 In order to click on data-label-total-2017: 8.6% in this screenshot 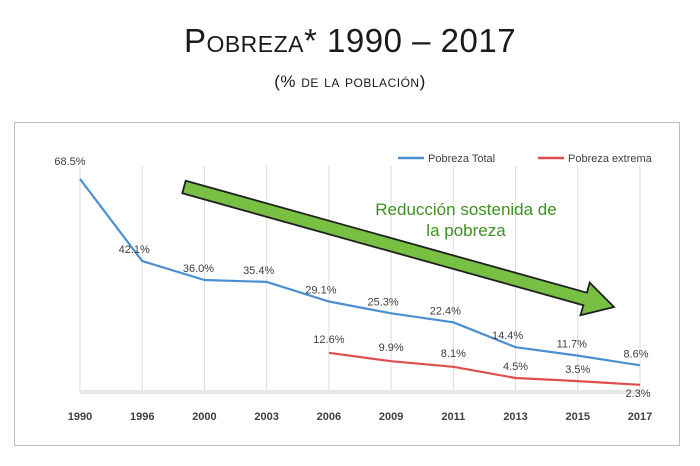, I will do `click(635, 354)`.